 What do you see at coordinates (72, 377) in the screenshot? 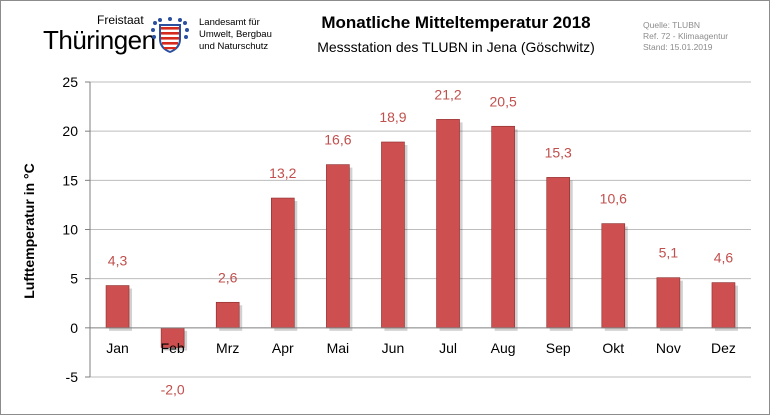
I see `y-tick-label: -5` at bounding box center [72, 377].